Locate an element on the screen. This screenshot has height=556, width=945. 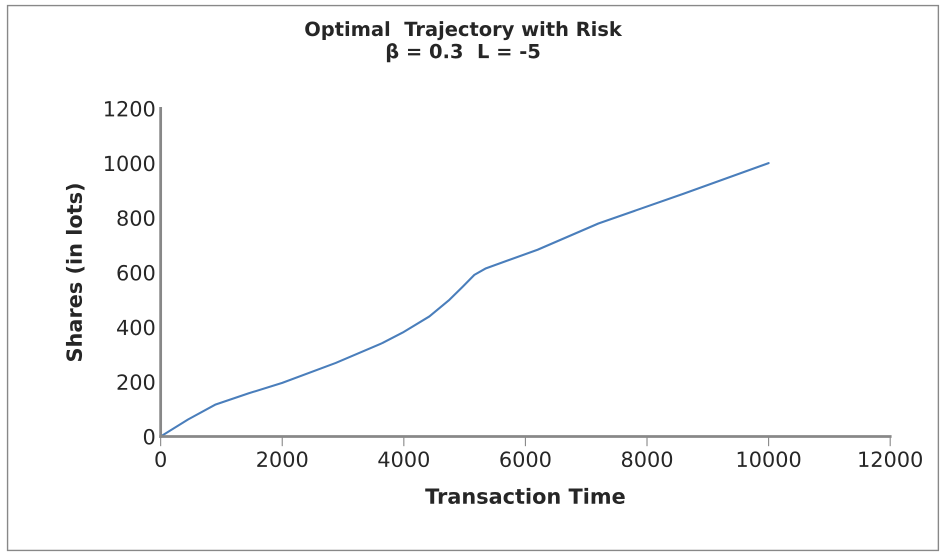
y-axis-title: Shares (in lots) is located at coordinates (75, 272).